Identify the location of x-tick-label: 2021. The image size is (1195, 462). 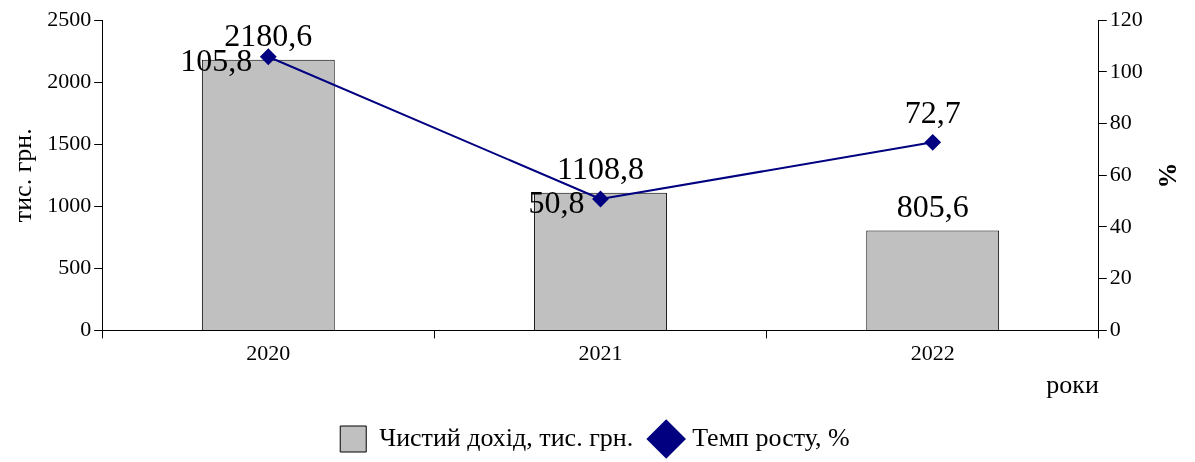
(600, 353).